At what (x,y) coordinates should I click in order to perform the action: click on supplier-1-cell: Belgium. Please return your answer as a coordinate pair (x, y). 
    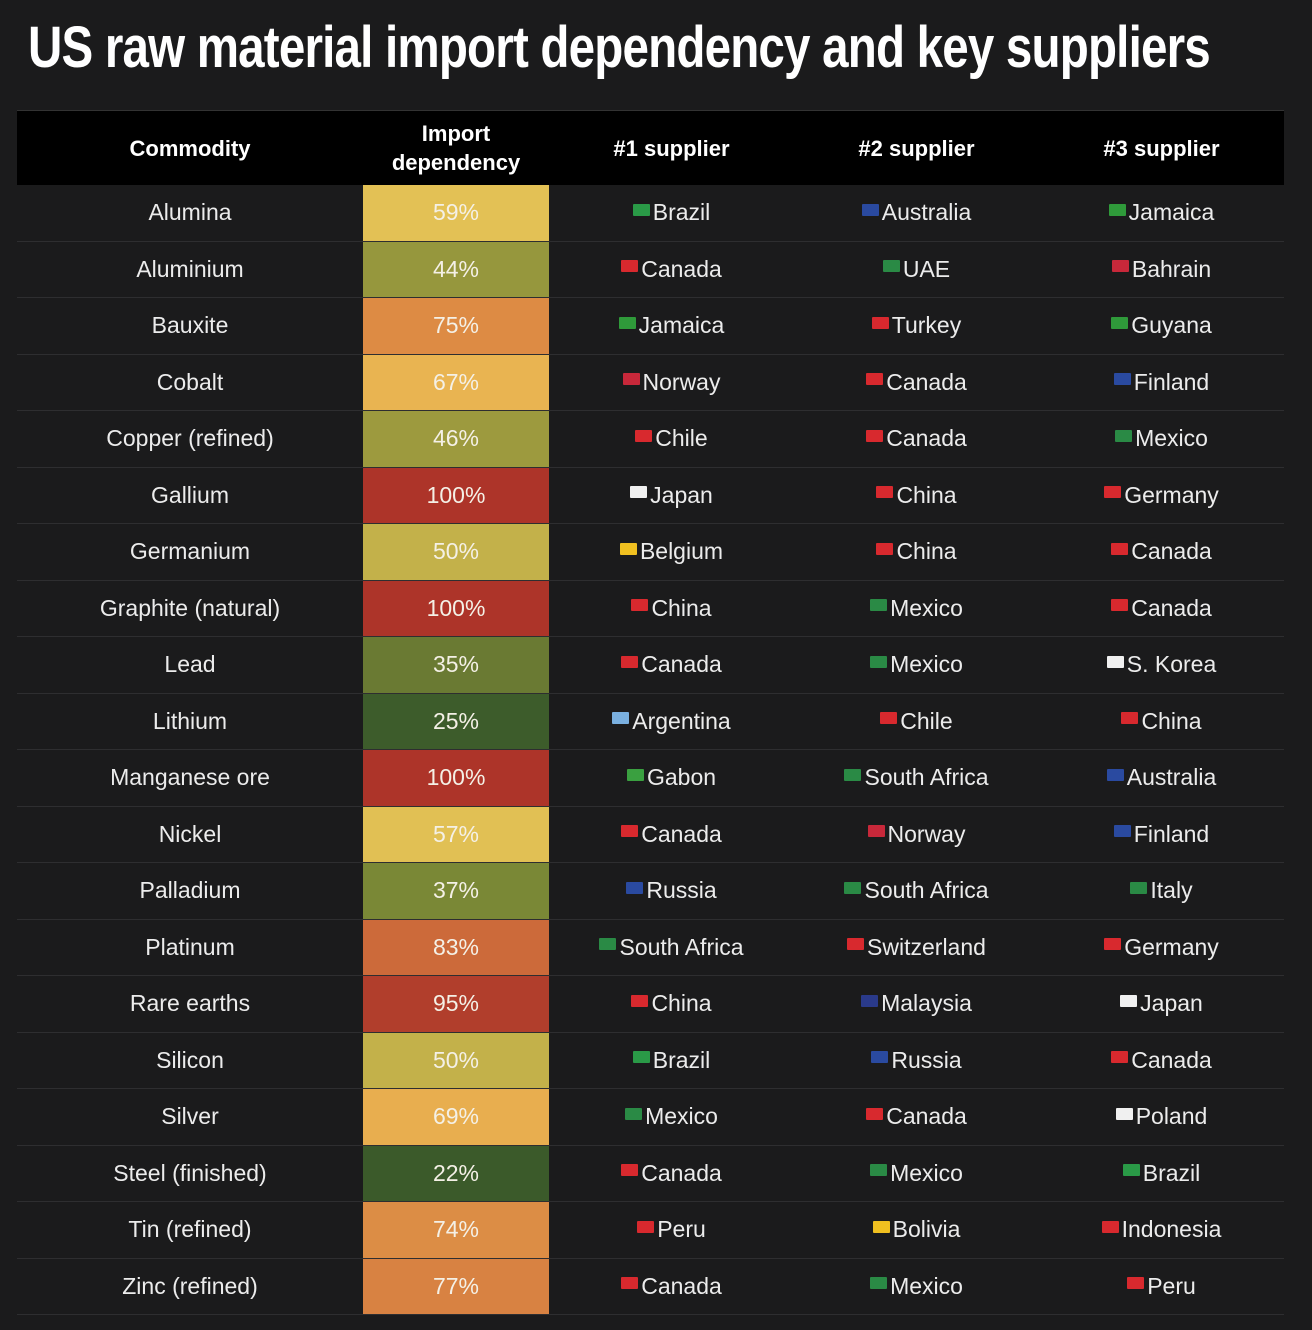
    Looking at the image, I should click on (671, 552).